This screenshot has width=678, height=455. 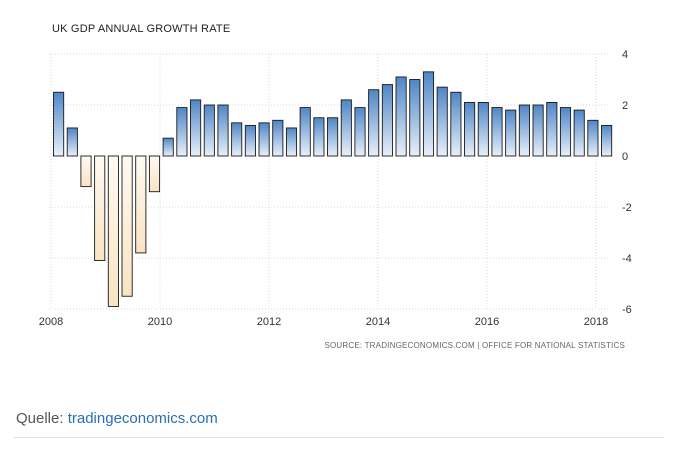 I want to click on source-label: Quelle:, so click(x=42, y=418).